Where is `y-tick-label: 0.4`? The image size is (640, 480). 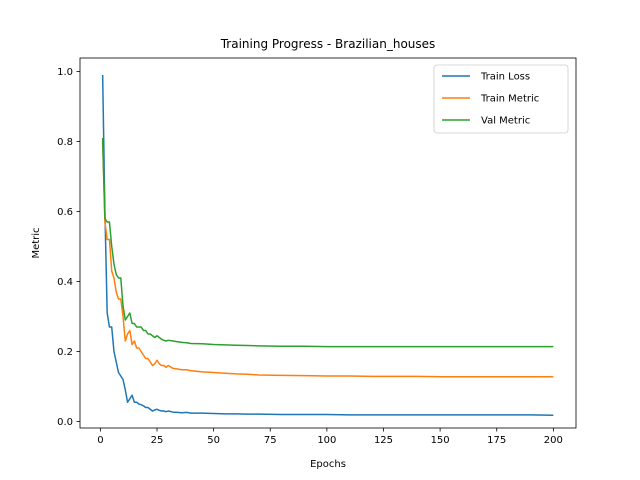 y-tick-label: 0.4 is located at coordinates (65, 282).